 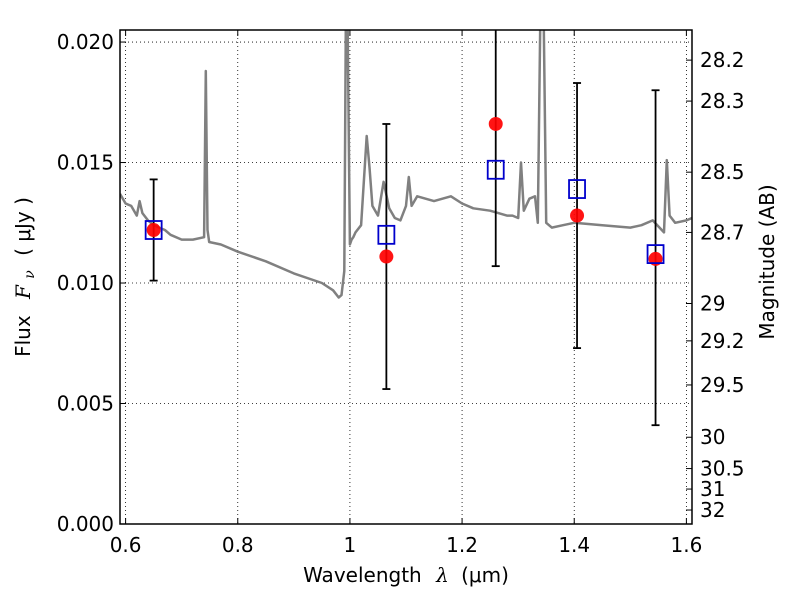 I want to click on y2-tick-label: 28.5, so click(x=722, y=172).